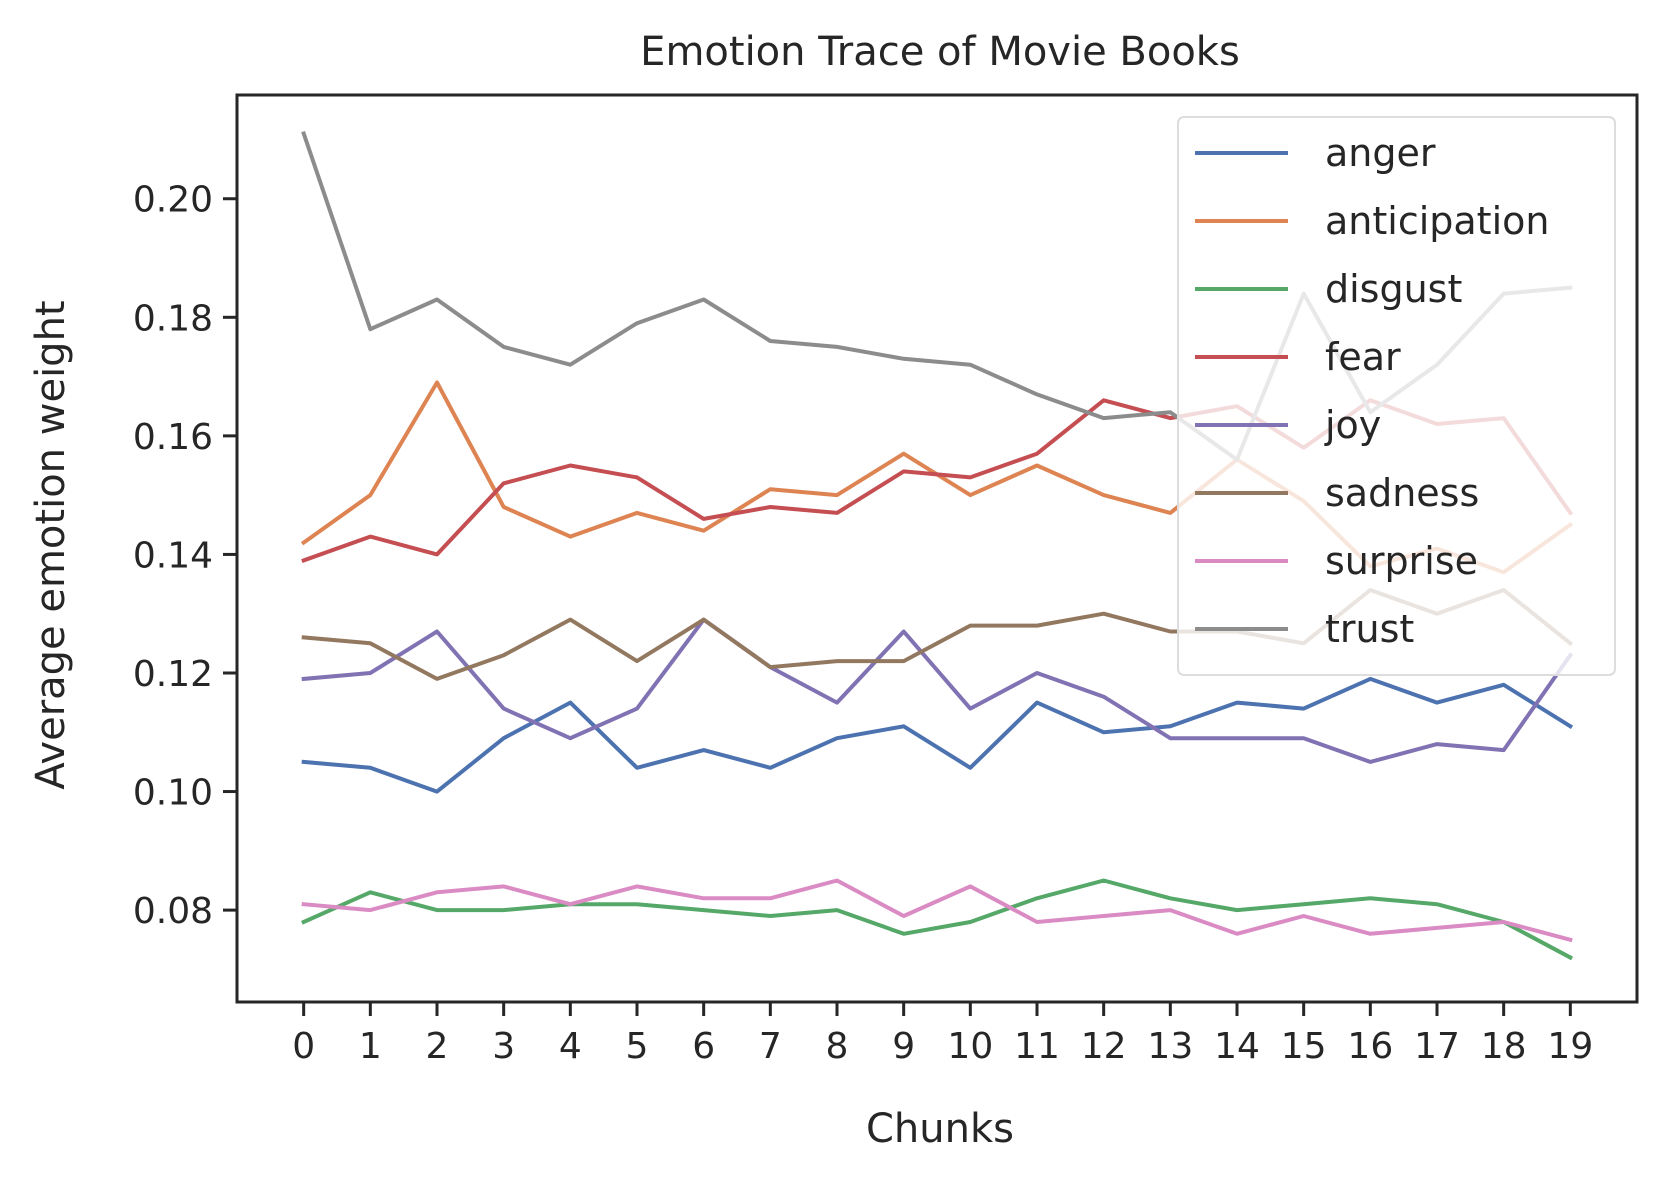 This screenshot has height=1178, width=1661. What do you see at coordinates (937, 910) in the screenshot?
I see `series-line-surprise` at bounding box center [937, 910].